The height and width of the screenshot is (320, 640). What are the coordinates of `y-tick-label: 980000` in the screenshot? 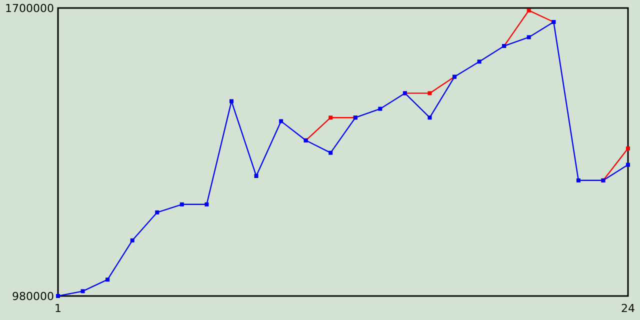 It's located at (33, 296).